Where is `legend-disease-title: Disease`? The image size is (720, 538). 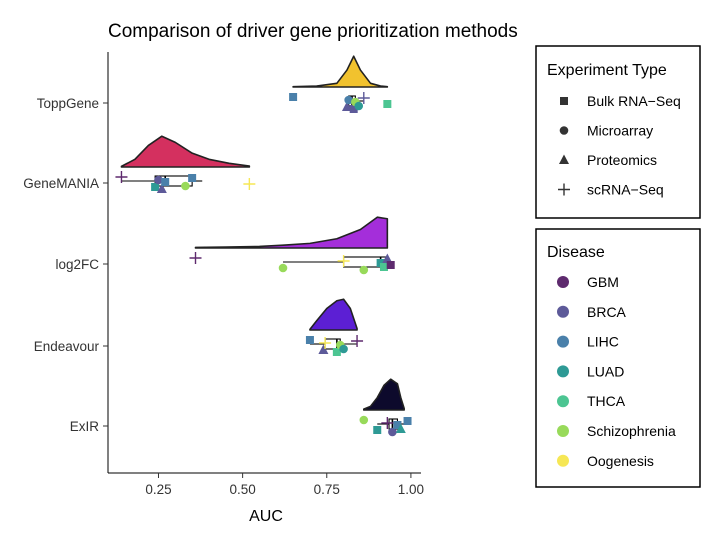 legend-disease-title: Disease is located at coordinates (576, 252).